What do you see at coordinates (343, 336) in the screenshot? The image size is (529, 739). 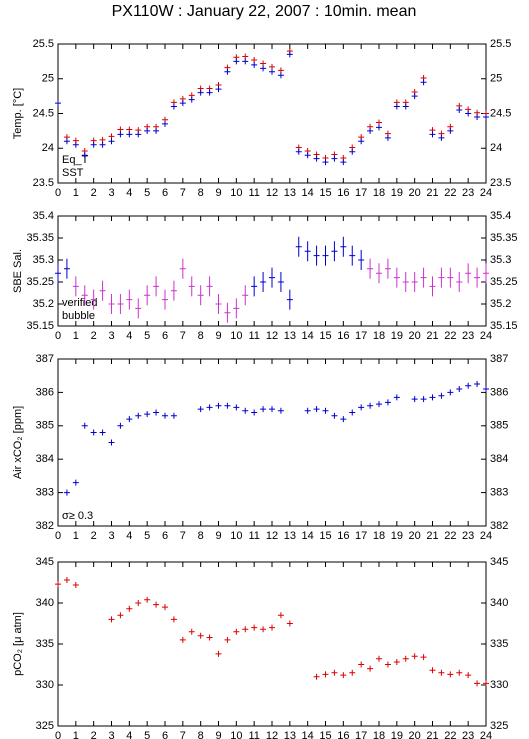 I see `x-tick-label: 16` at bounding box center [343, 336].